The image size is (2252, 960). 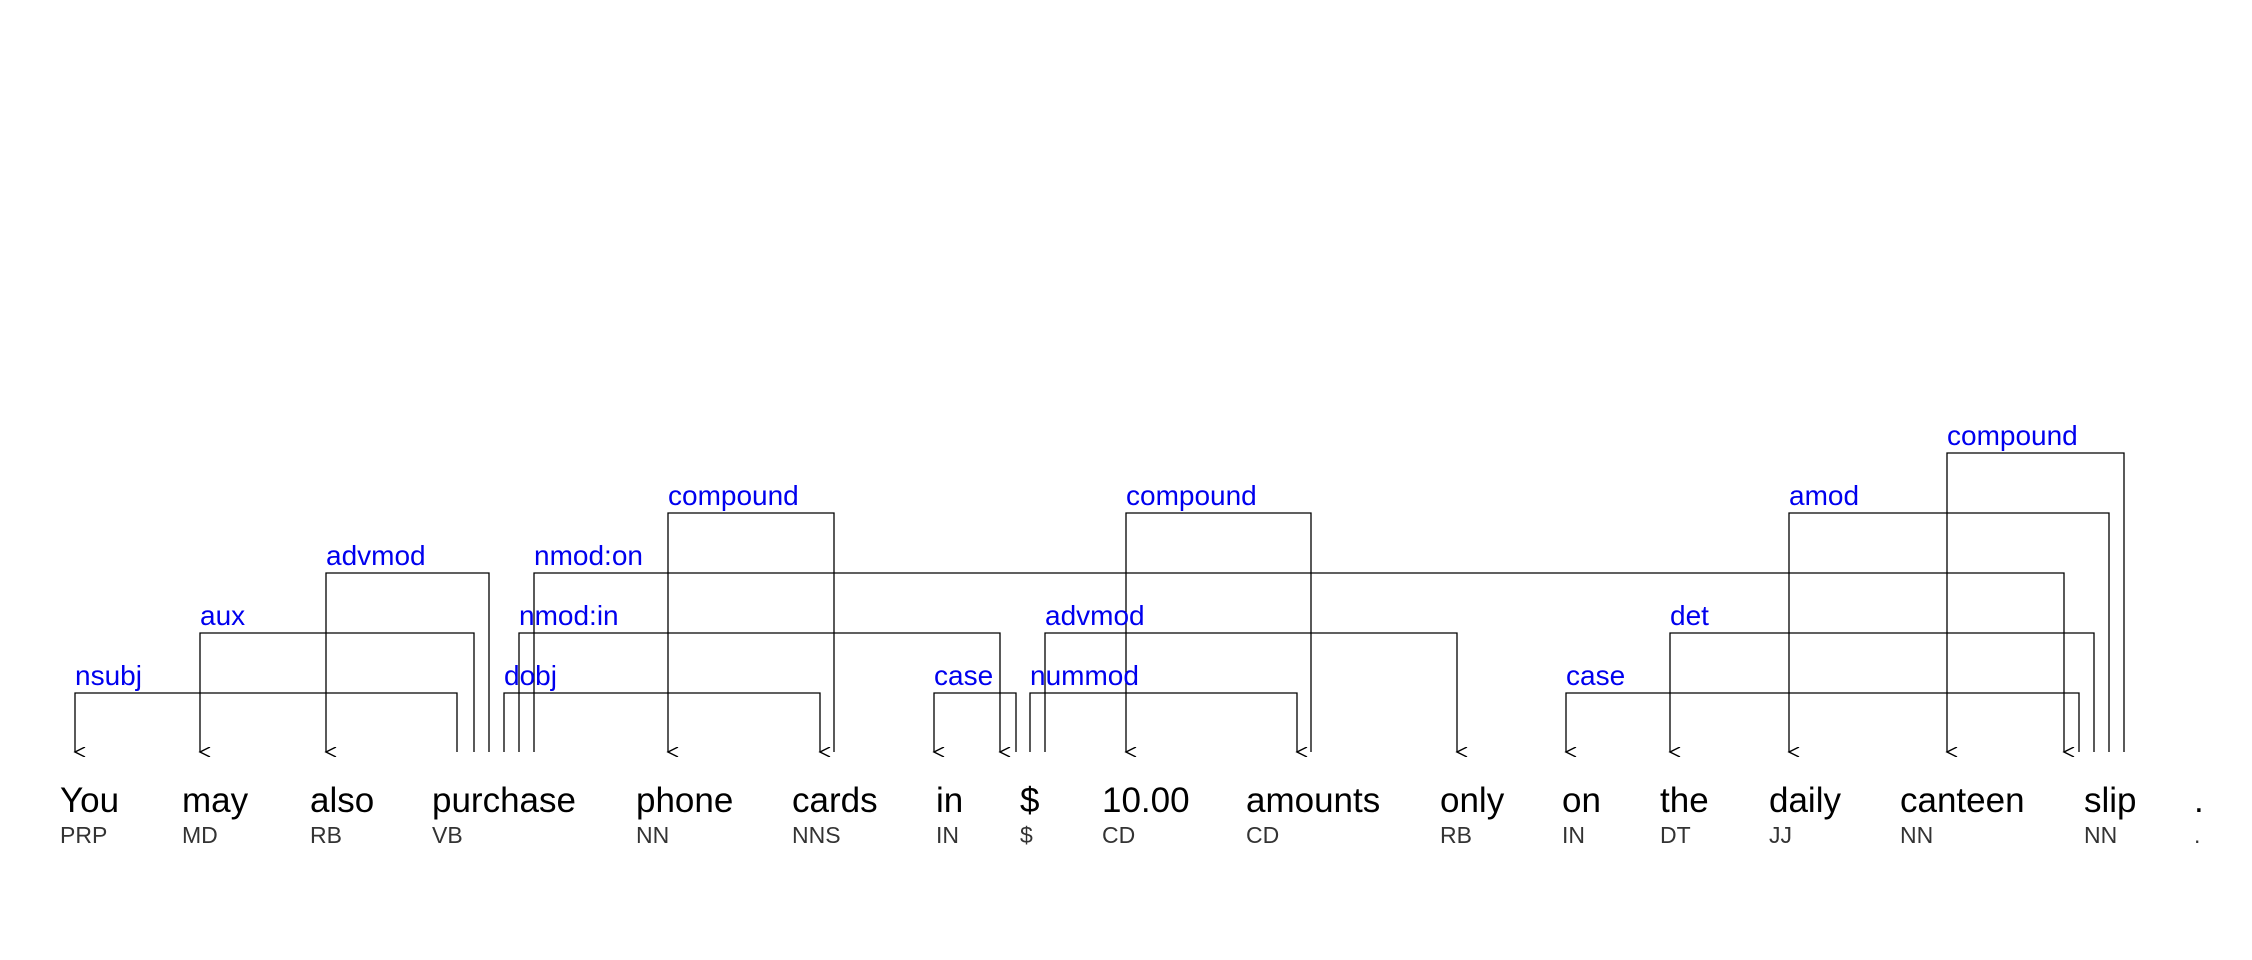 What do you see at coordinates (530, 675) in the screenshot?
I see `relation-label: dobj` at bounding box center [530, 675].